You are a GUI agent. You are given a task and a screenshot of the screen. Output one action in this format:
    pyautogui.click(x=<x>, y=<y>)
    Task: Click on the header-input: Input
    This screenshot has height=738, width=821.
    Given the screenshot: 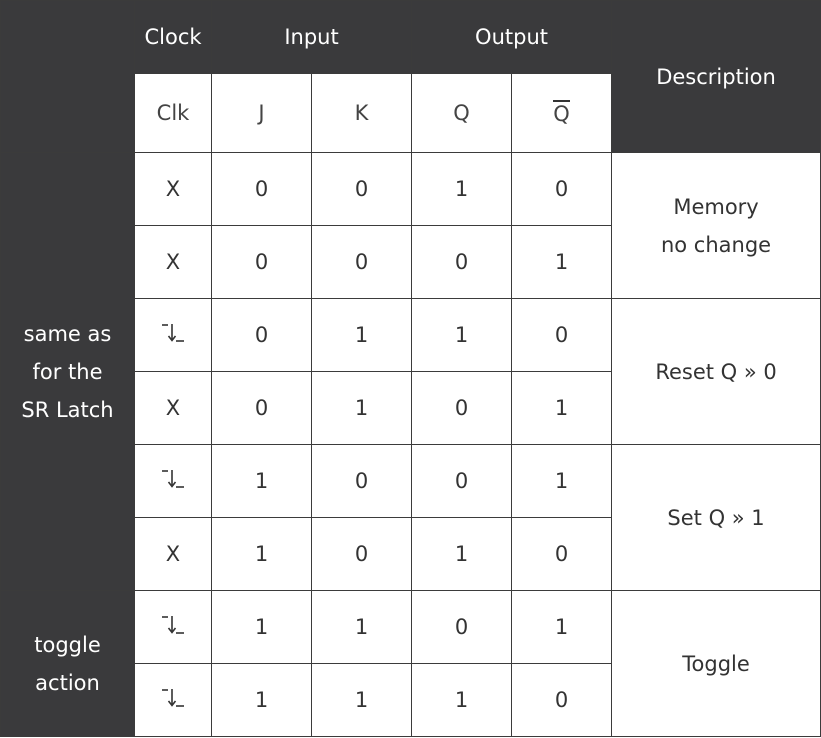 What is the action you would take?
    pyautogui.click(x=311, y=37)
    